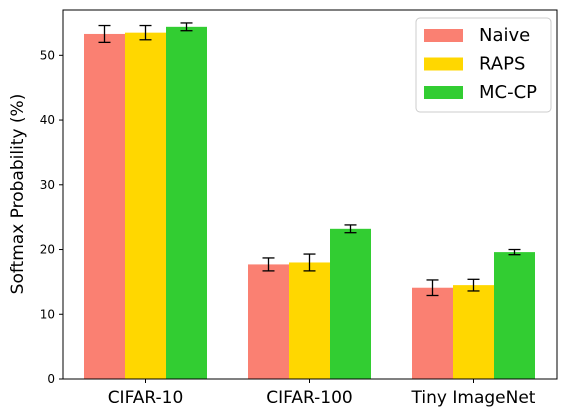 The image size is (567, 418). I want to click on y-tick-label: 0, so click(51, 379).